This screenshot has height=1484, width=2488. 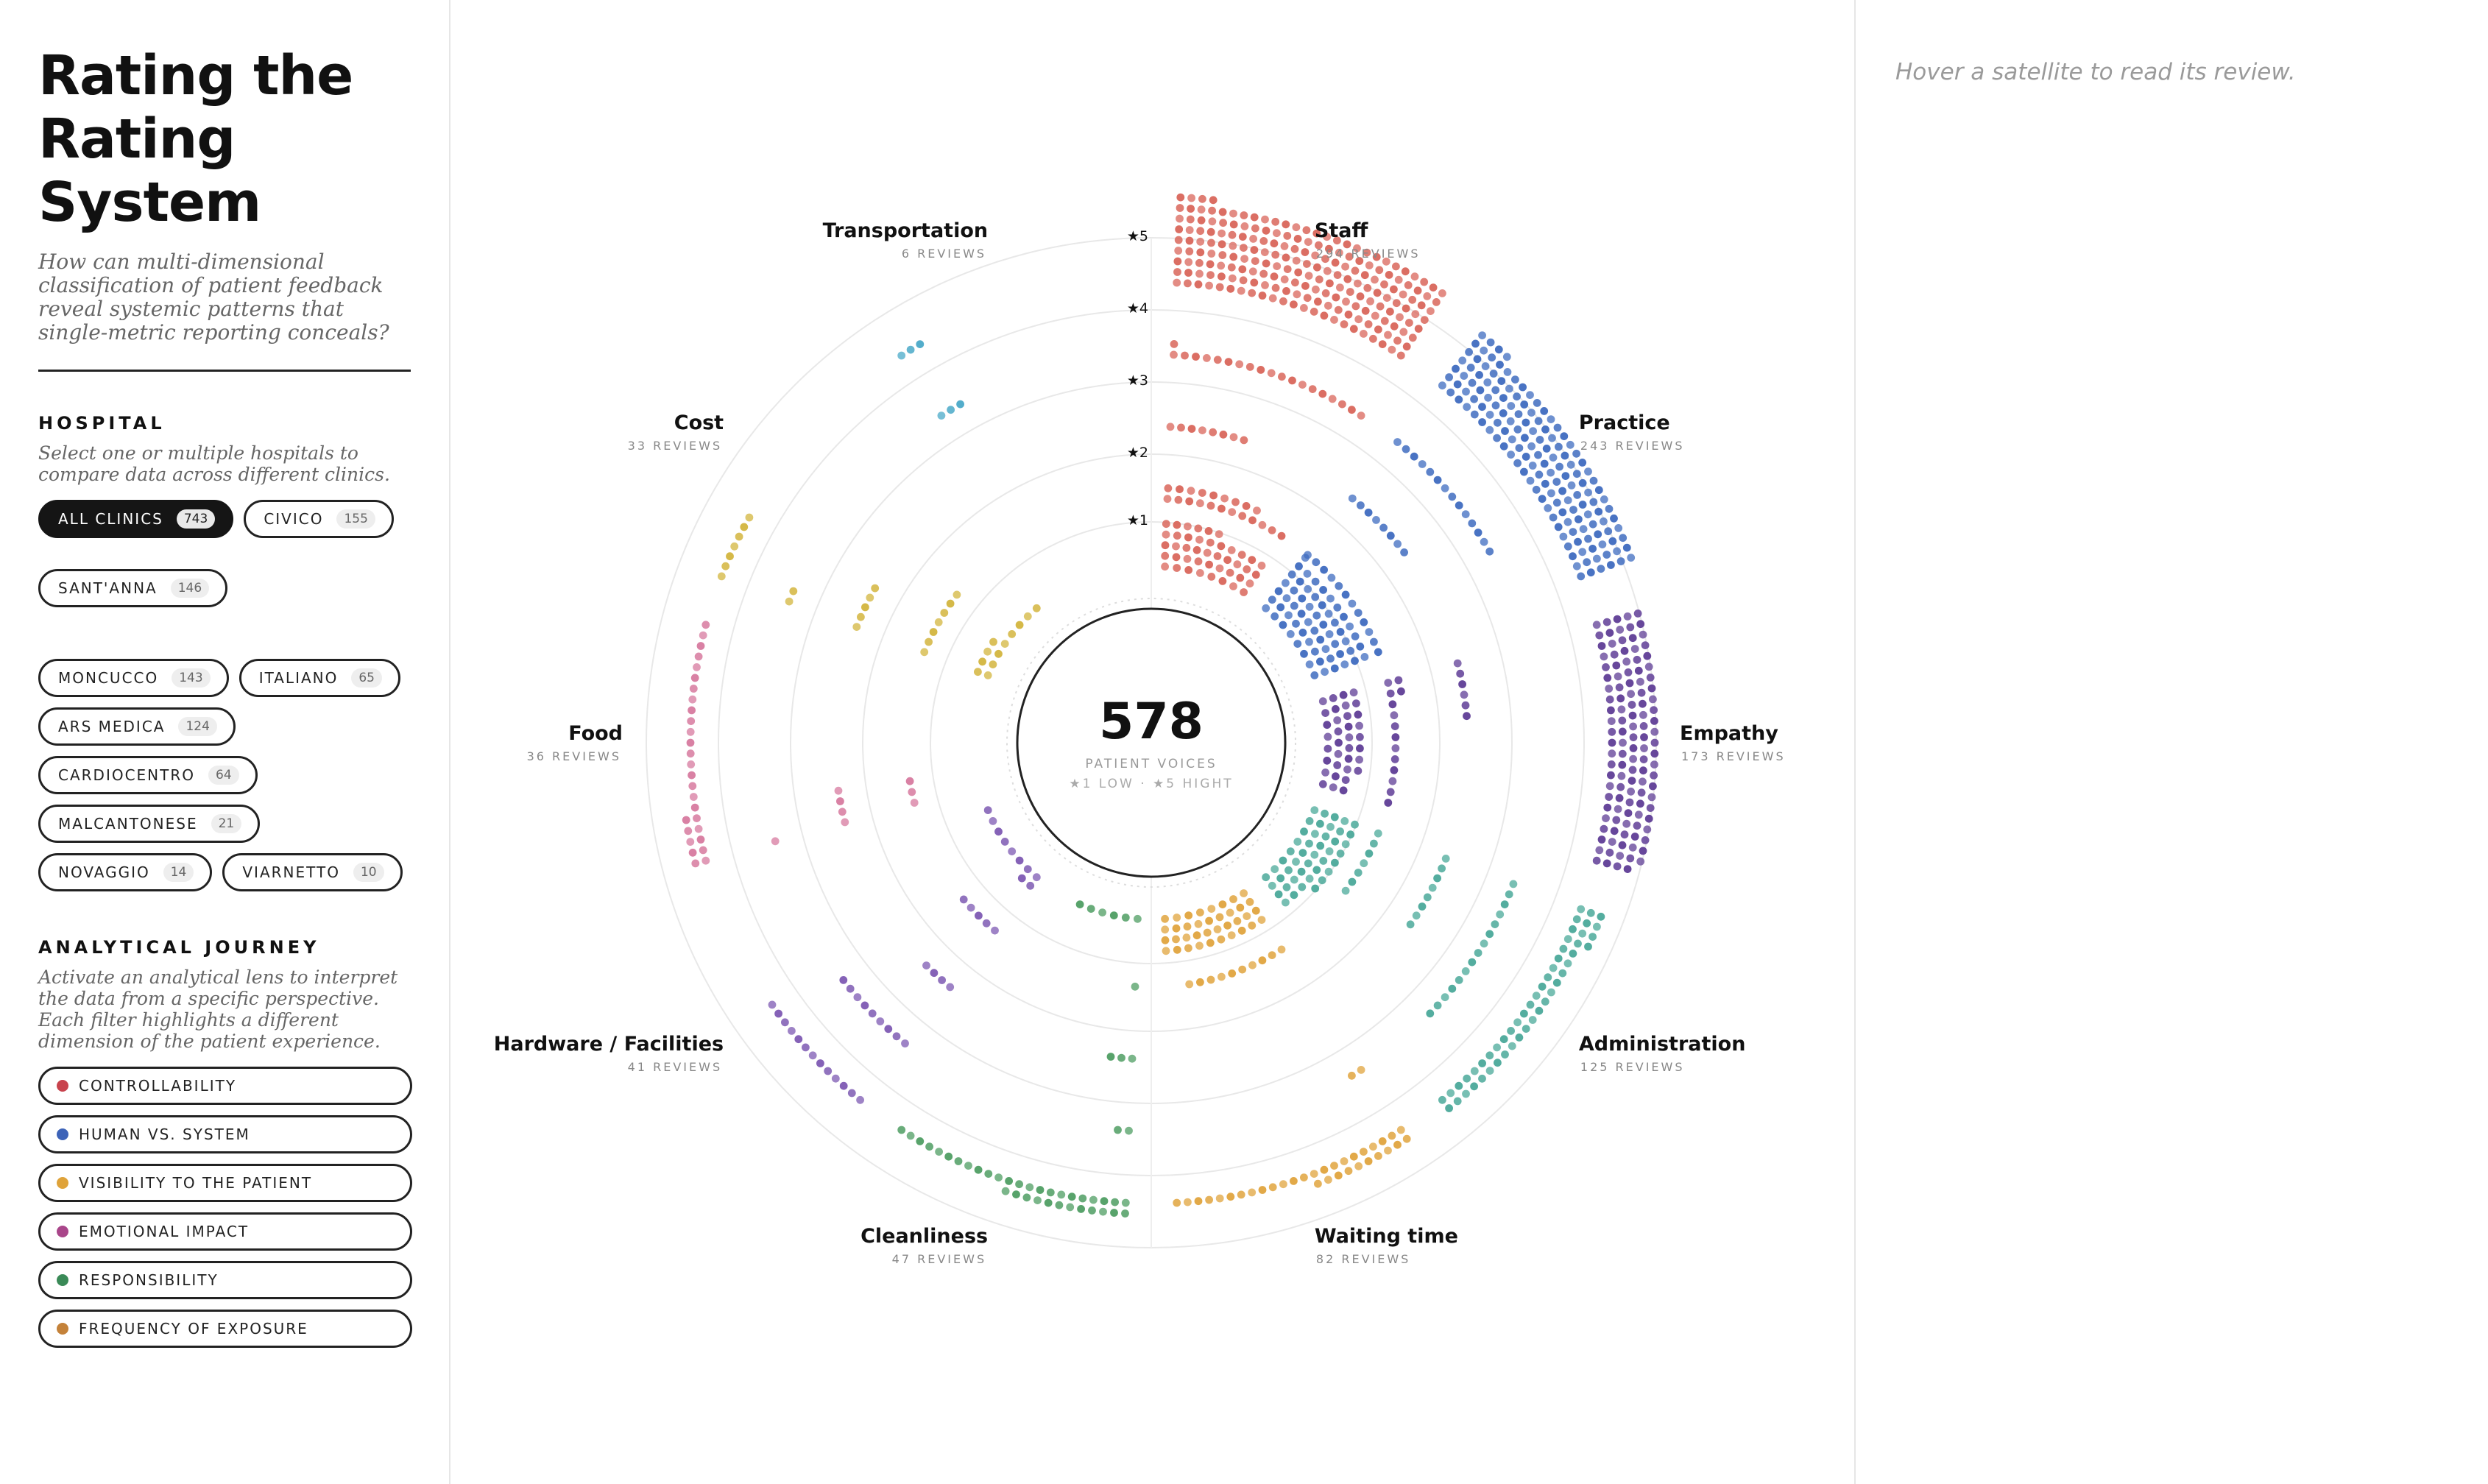 I want to click on clinic-filter-pill: MALCANTONESE 21, so click(x=149, y=824).